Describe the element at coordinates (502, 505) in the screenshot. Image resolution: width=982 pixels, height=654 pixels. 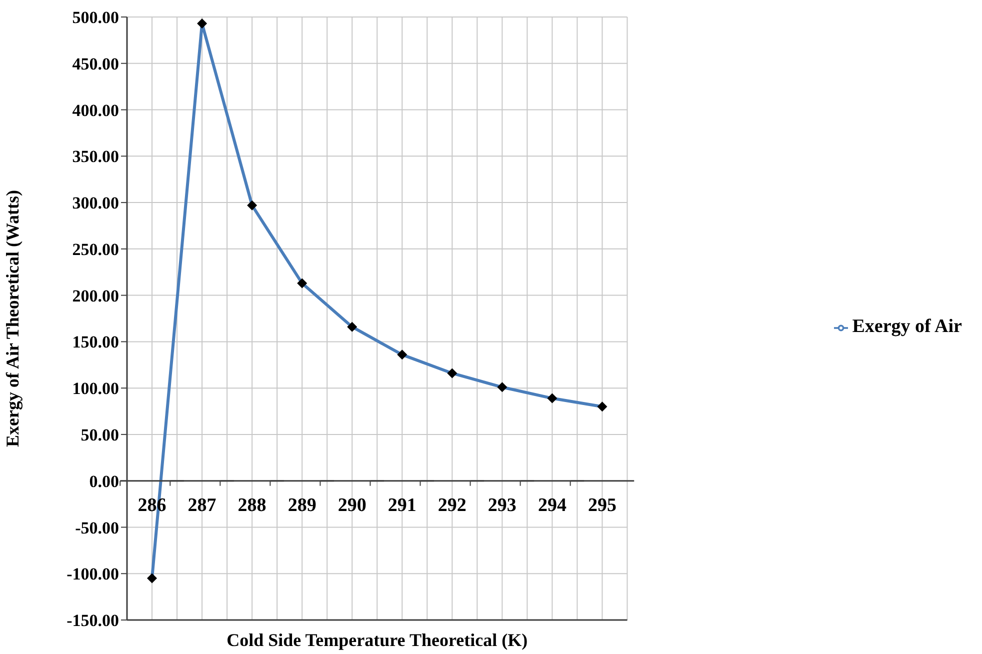
I see `x-tick-label: 293` at that location.